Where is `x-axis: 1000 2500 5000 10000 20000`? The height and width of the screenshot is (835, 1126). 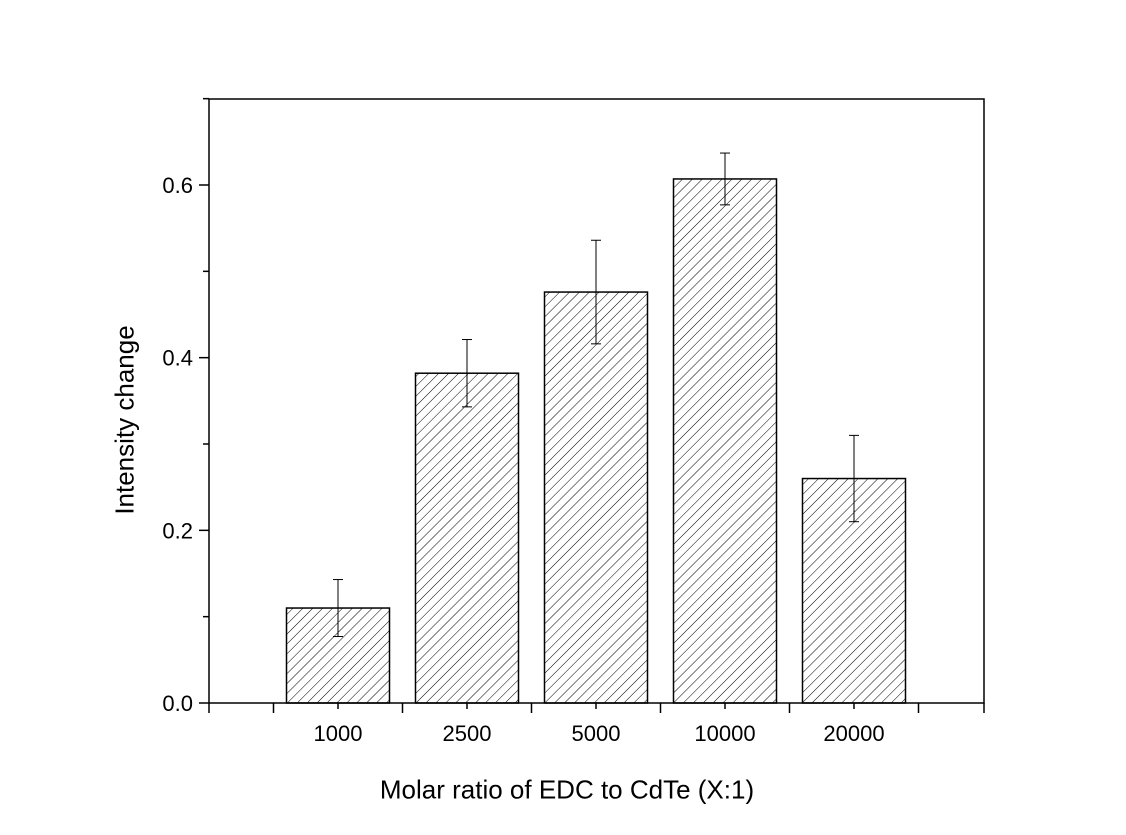 x-axis: 1000 2500 5000 10000 20000 is located at coordinates (596, 724).